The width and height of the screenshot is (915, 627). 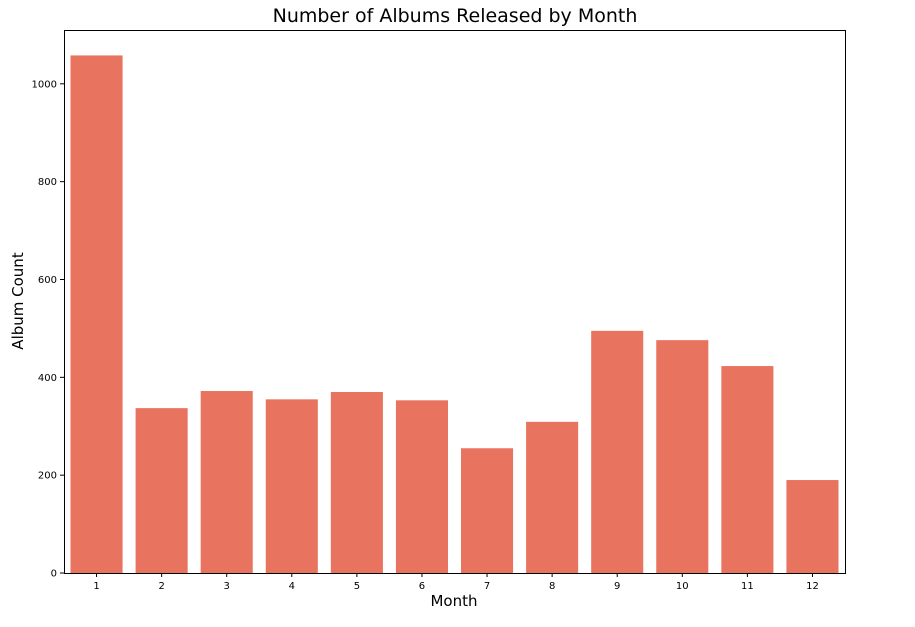 What do you see at coordinates (292, 586) in the screenshot?
I see `x-tick-label: 4` at bounding box center [292, 586].